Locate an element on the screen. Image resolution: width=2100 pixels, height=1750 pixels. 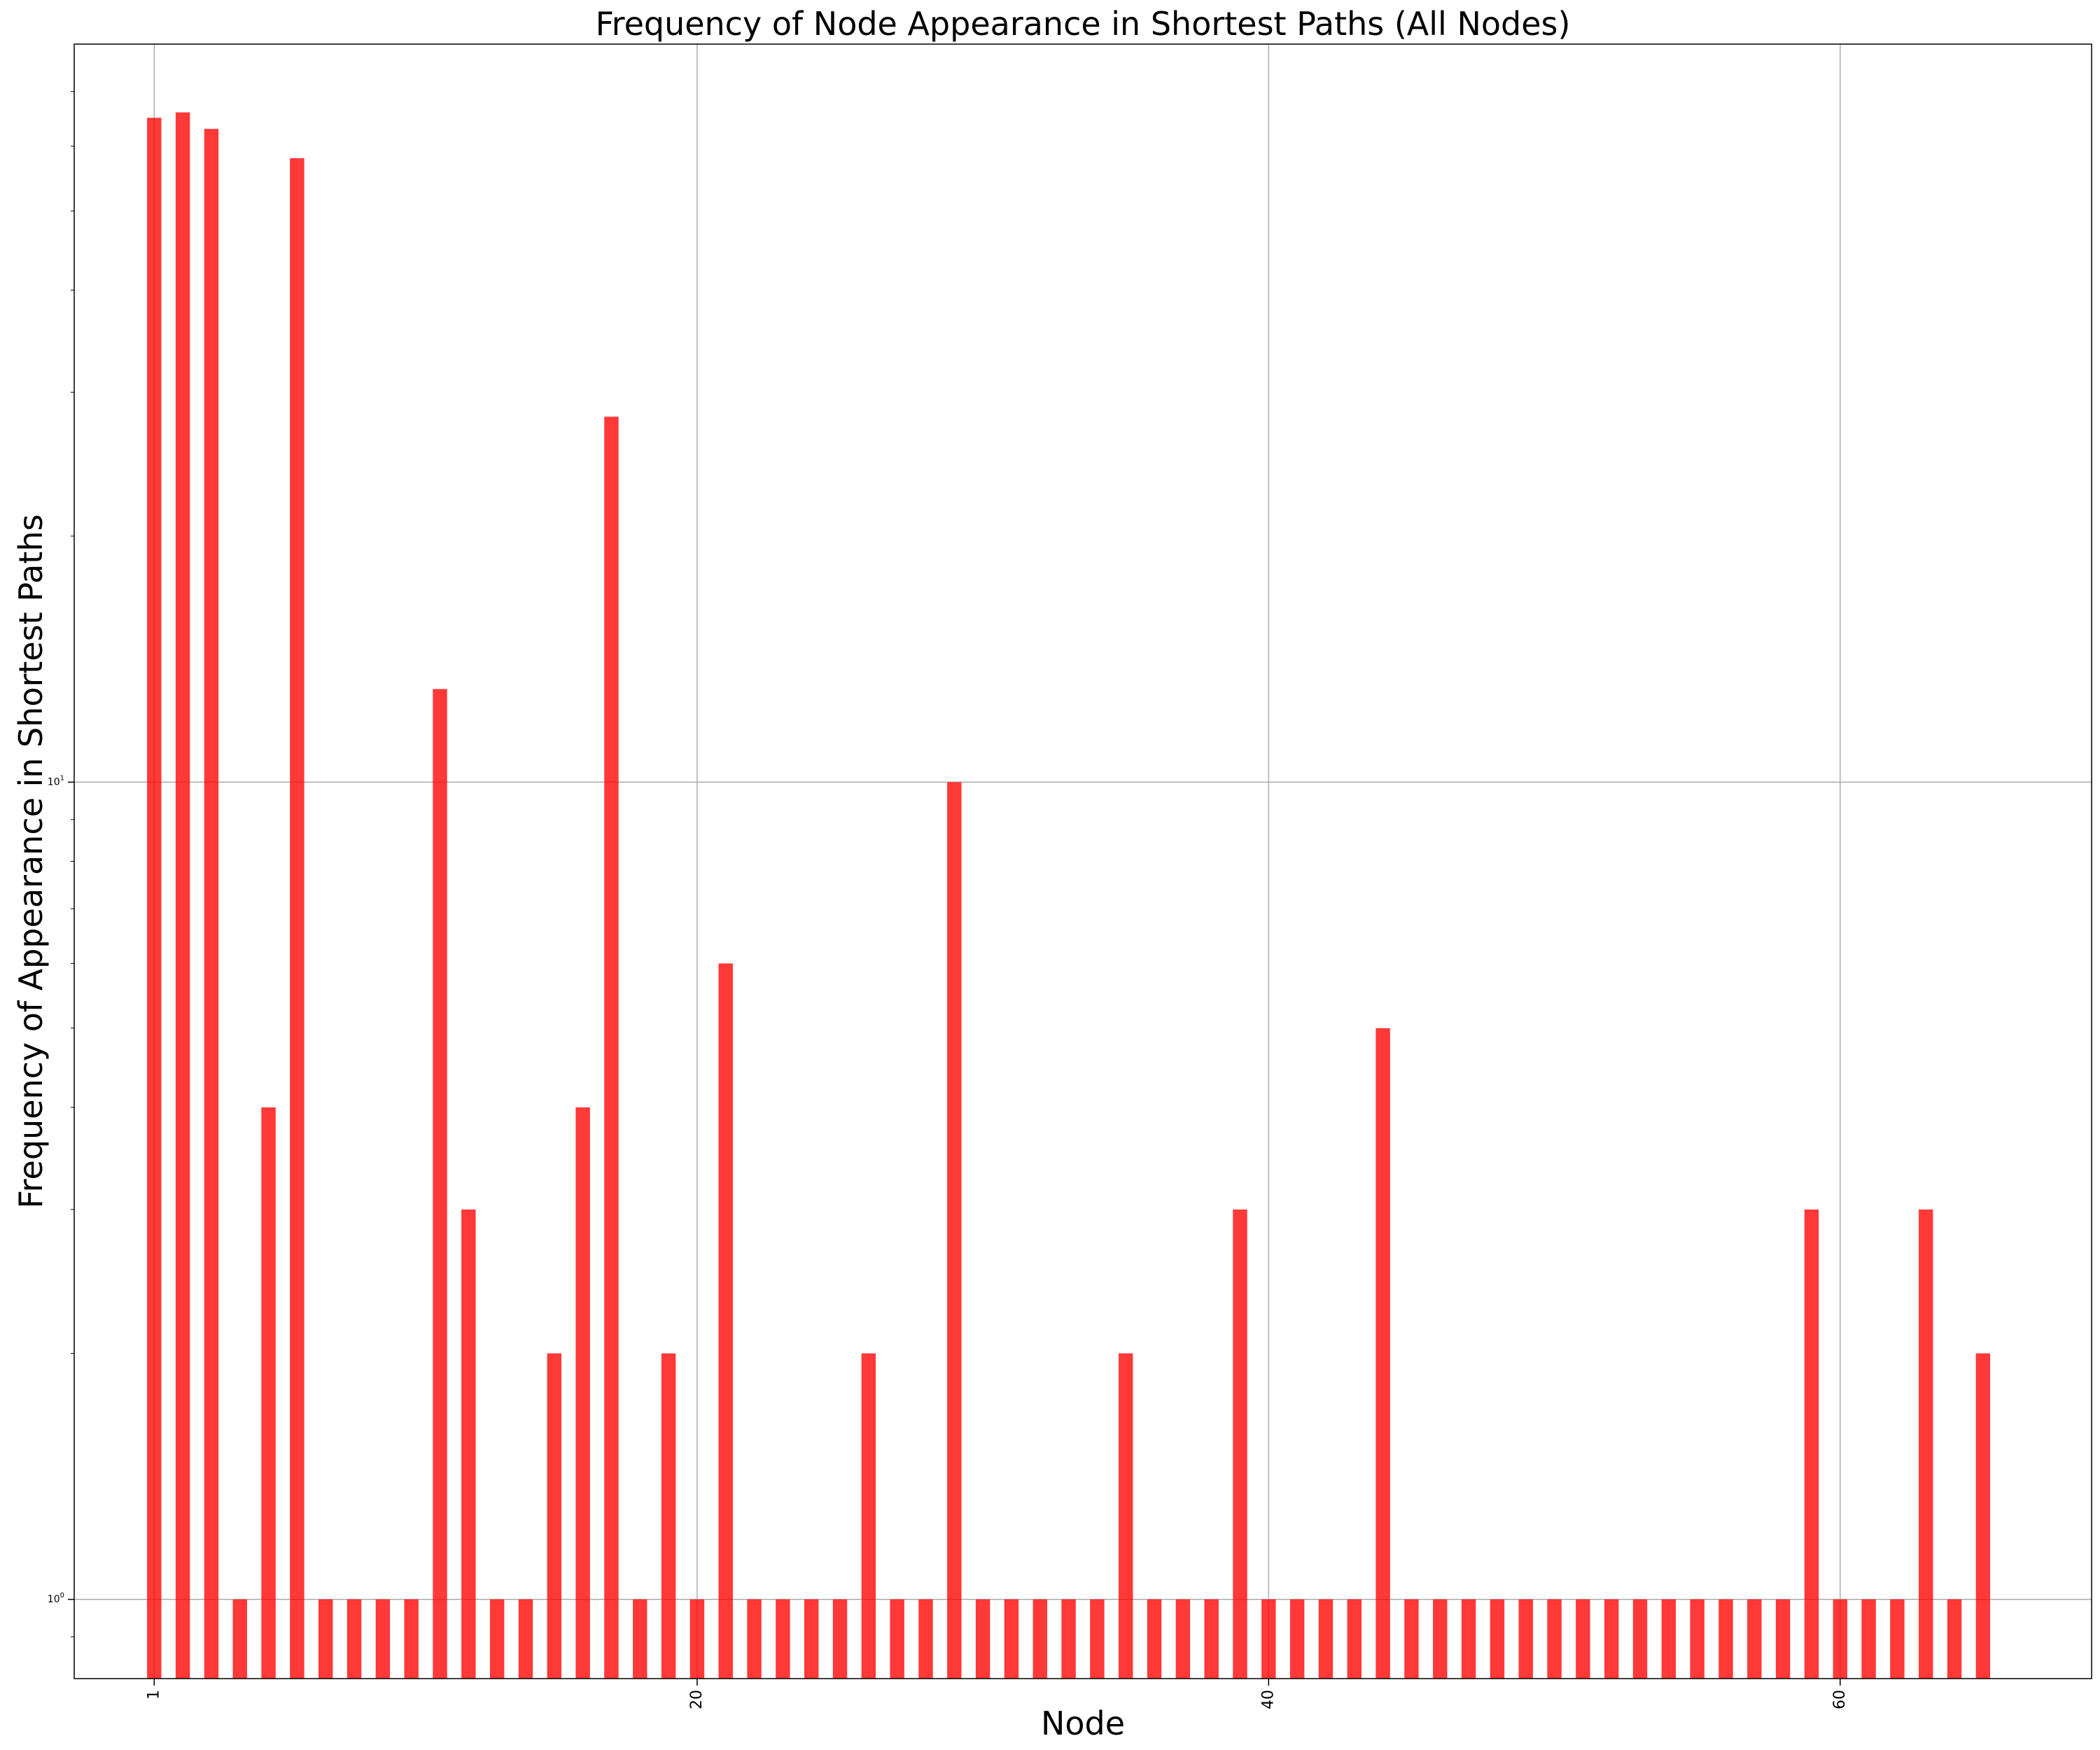
y-tick-label: 10¹ is located at coordinates (56, 781).